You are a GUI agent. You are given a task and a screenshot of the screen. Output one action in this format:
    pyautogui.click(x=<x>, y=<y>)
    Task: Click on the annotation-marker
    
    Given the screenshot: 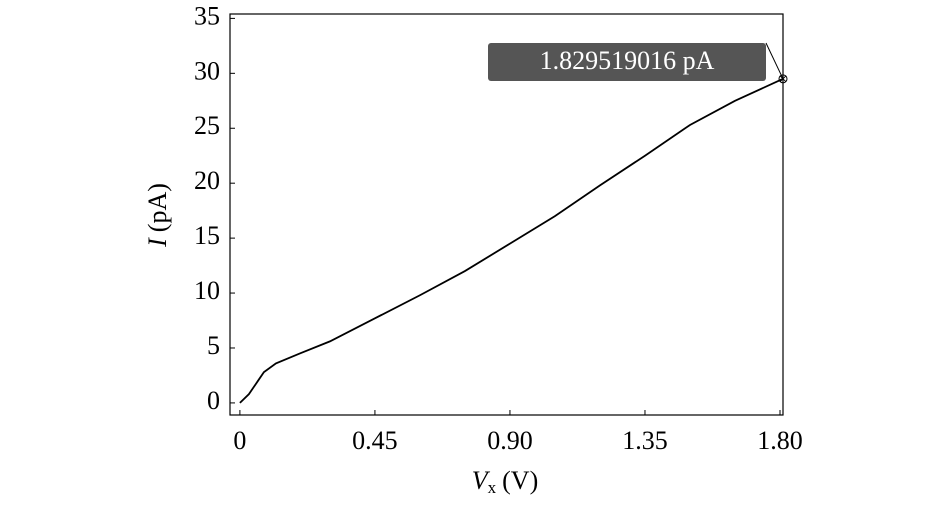 What is the action you would take?
    pyautogui.click(x=783, y=79)
    